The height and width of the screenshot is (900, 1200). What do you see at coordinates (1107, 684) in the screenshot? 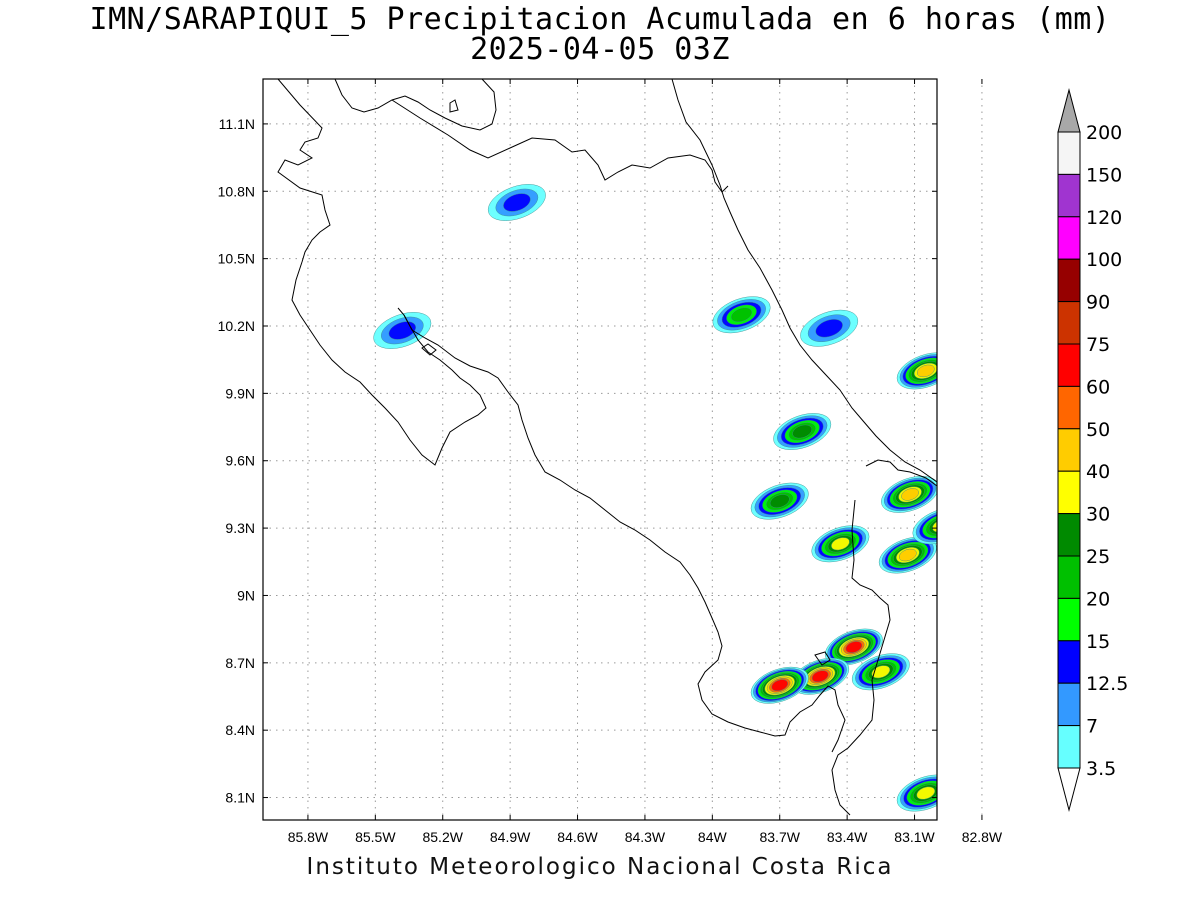
I see `colorbar-label: 12.5` at bounding box center [1107, 684].